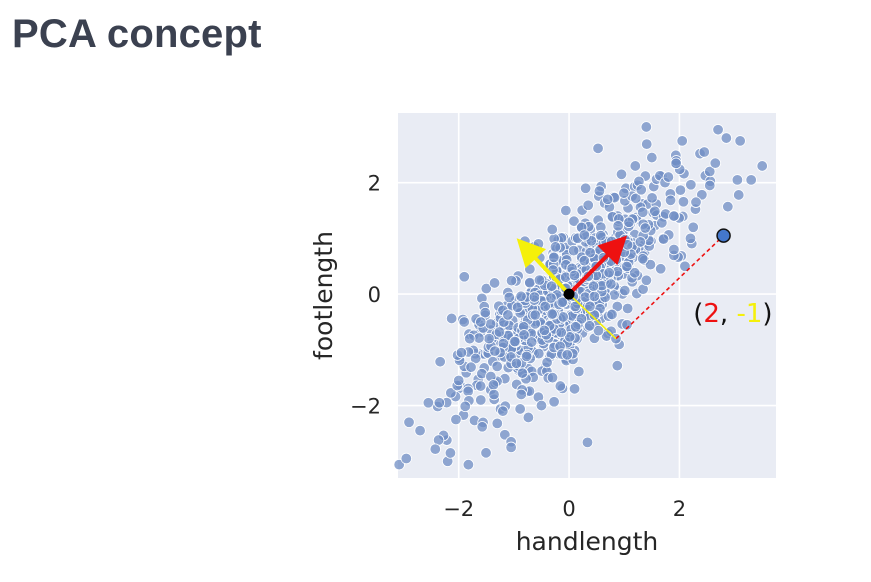 Image resolution: width=871 pixels, height=582 pixels. Describe the element at coordinates (592, 316) in the screenshot. I see `projection-line-yellow` at that location.